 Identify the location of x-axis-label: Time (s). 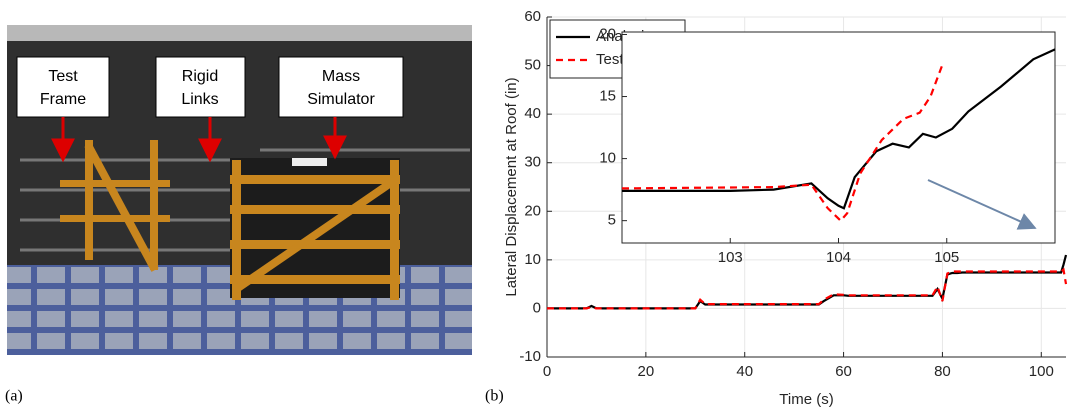
(806, 399).